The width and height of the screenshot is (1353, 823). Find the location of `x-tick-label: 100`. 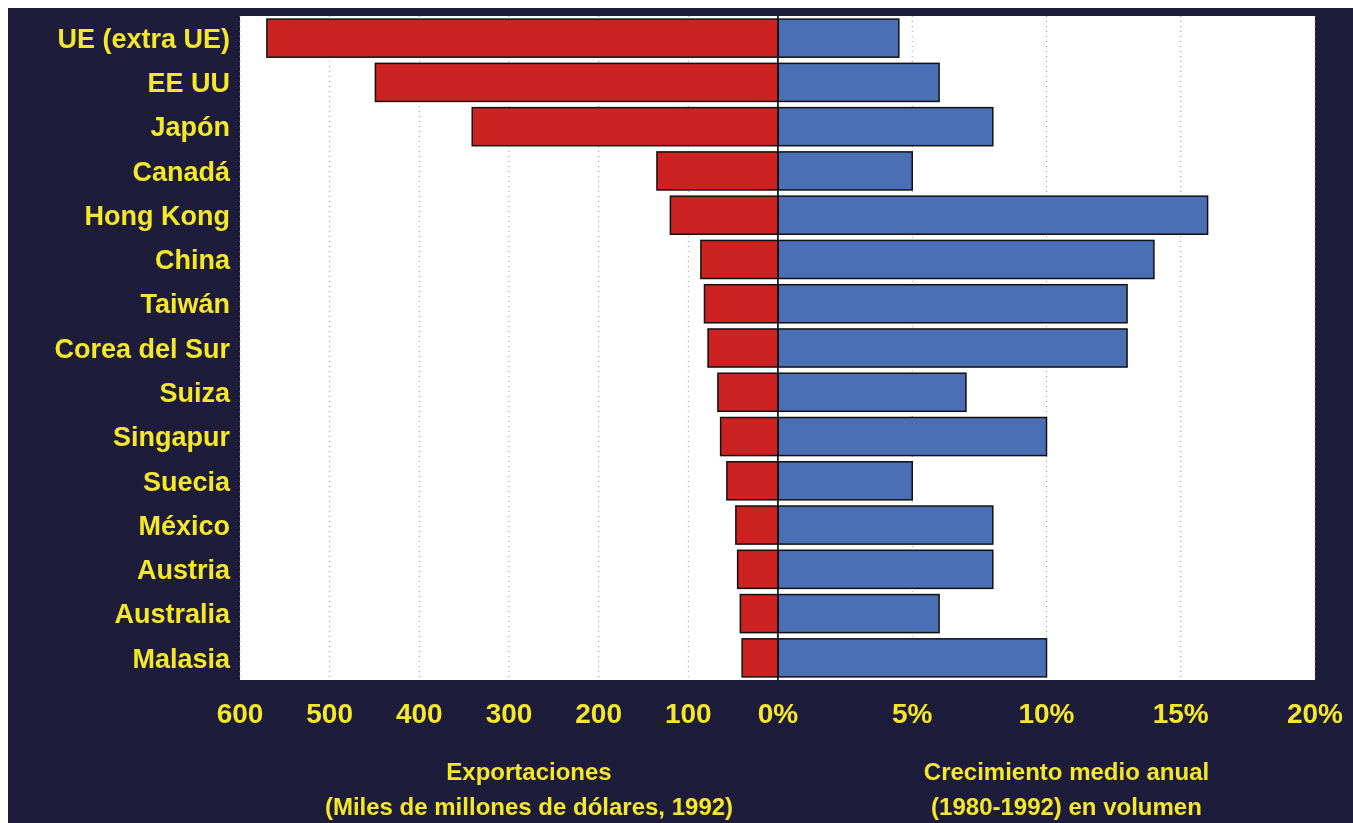

x-tick-label: 100 is located at coordinates (688, 713).